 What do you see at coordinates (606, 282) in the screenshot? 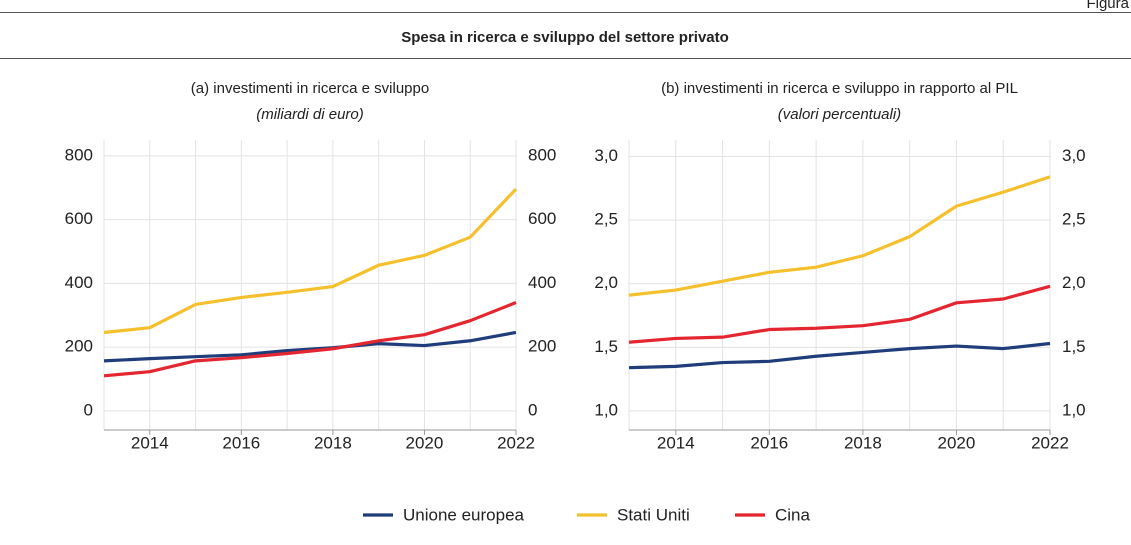
I see `y-tick-label: 2,0` at bounding box center [606, 282].